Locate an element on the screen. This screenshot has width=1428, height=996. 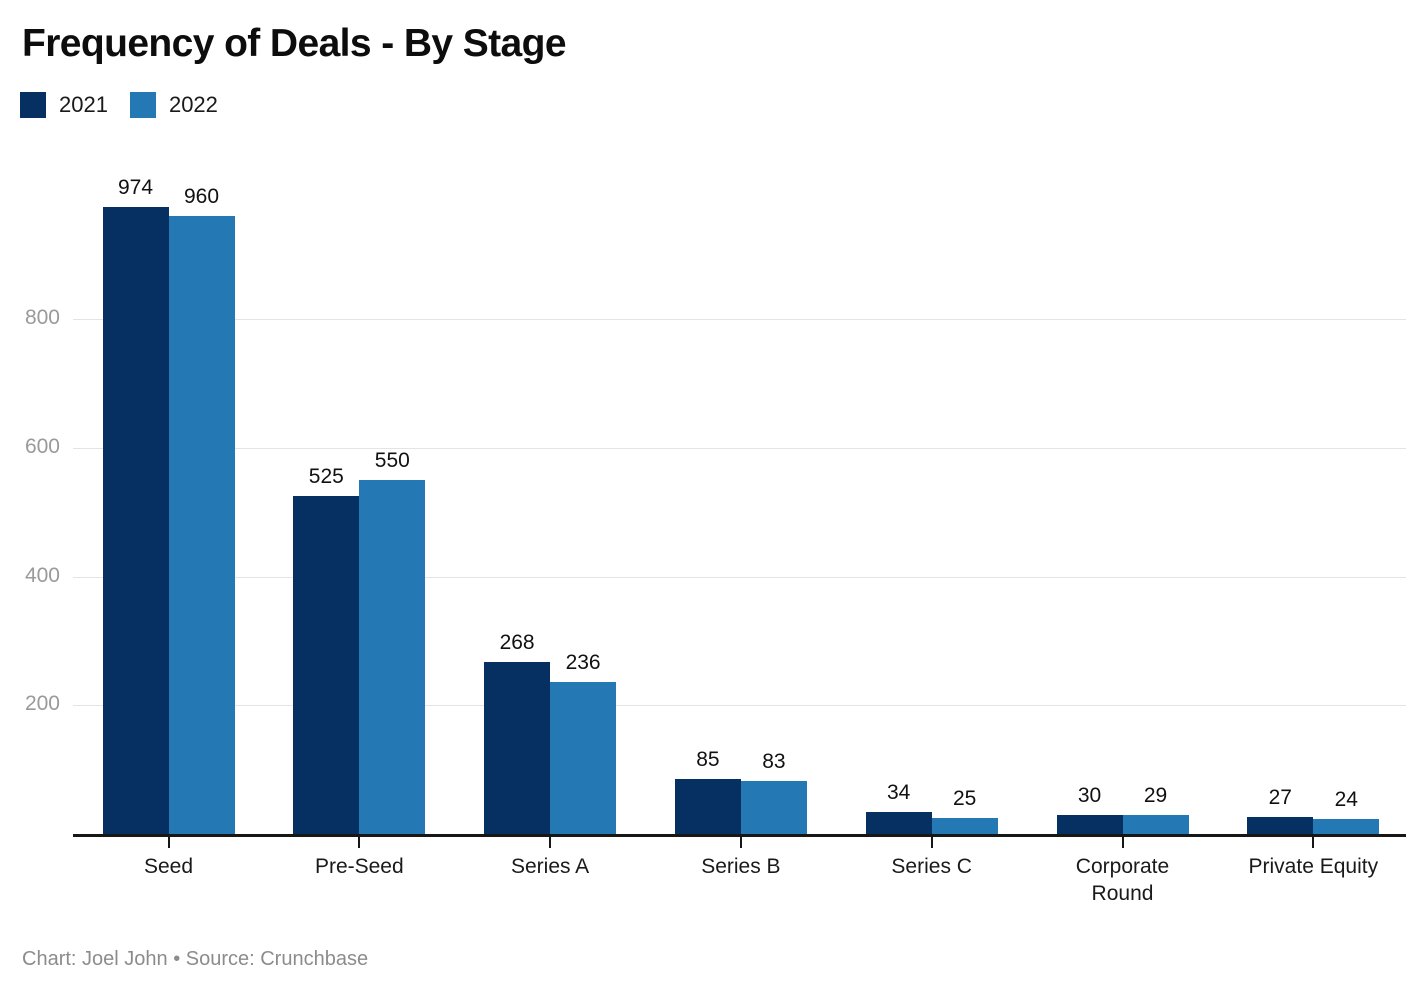
attribution-text: Chart: Joel John • Source: Crunchbase is located at coordinates (195, 959).